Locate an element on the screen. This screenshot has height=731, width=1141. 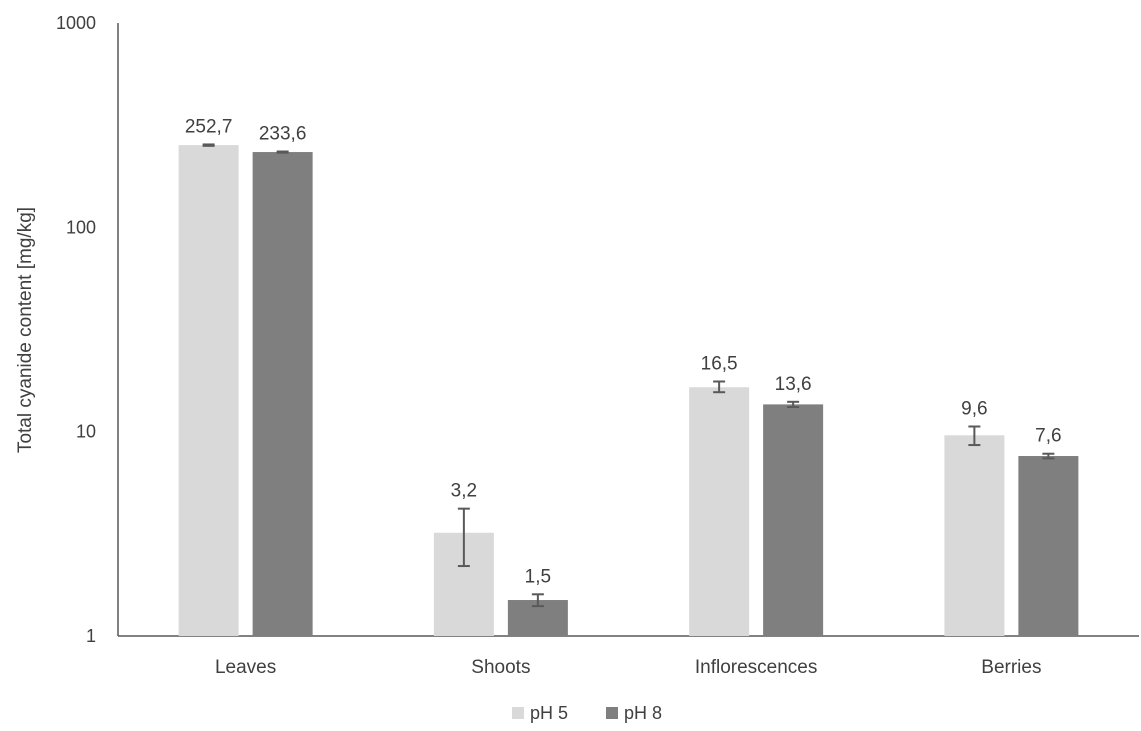
data-label: 9,6 is located at coordinates (974, 408).